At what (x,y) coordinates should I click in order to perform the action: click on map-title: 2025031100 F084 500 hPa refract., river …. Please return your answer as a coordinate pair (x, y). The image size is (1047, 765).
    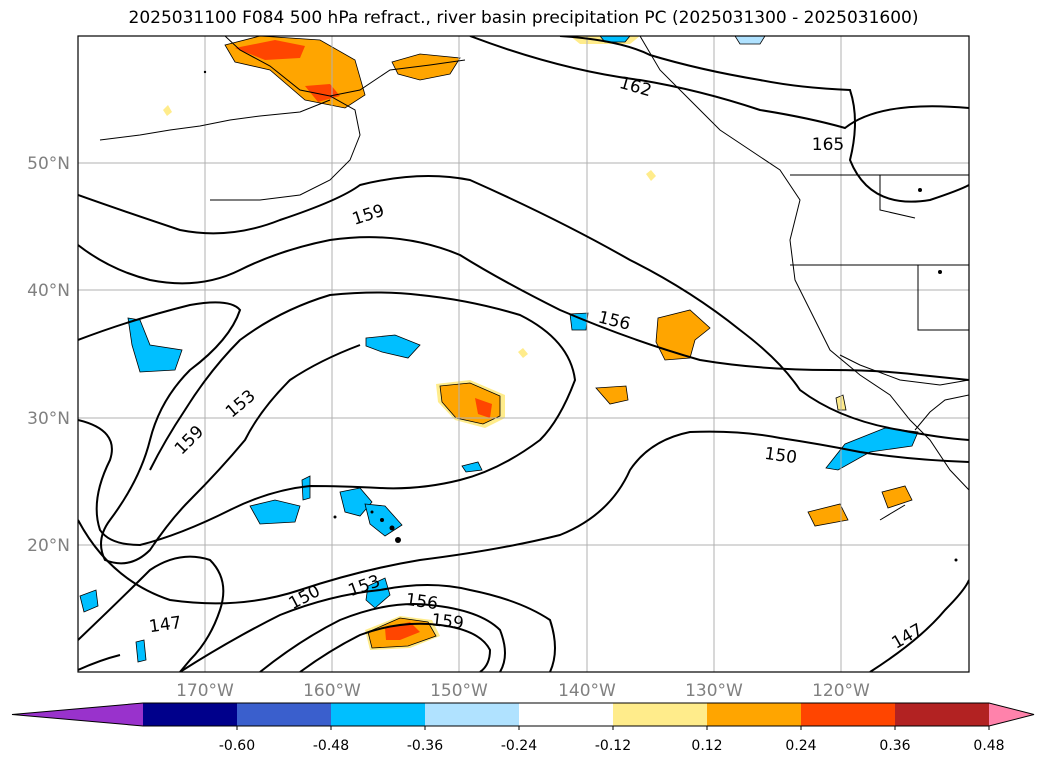
    Looking at the image, I should click on (523, 18).